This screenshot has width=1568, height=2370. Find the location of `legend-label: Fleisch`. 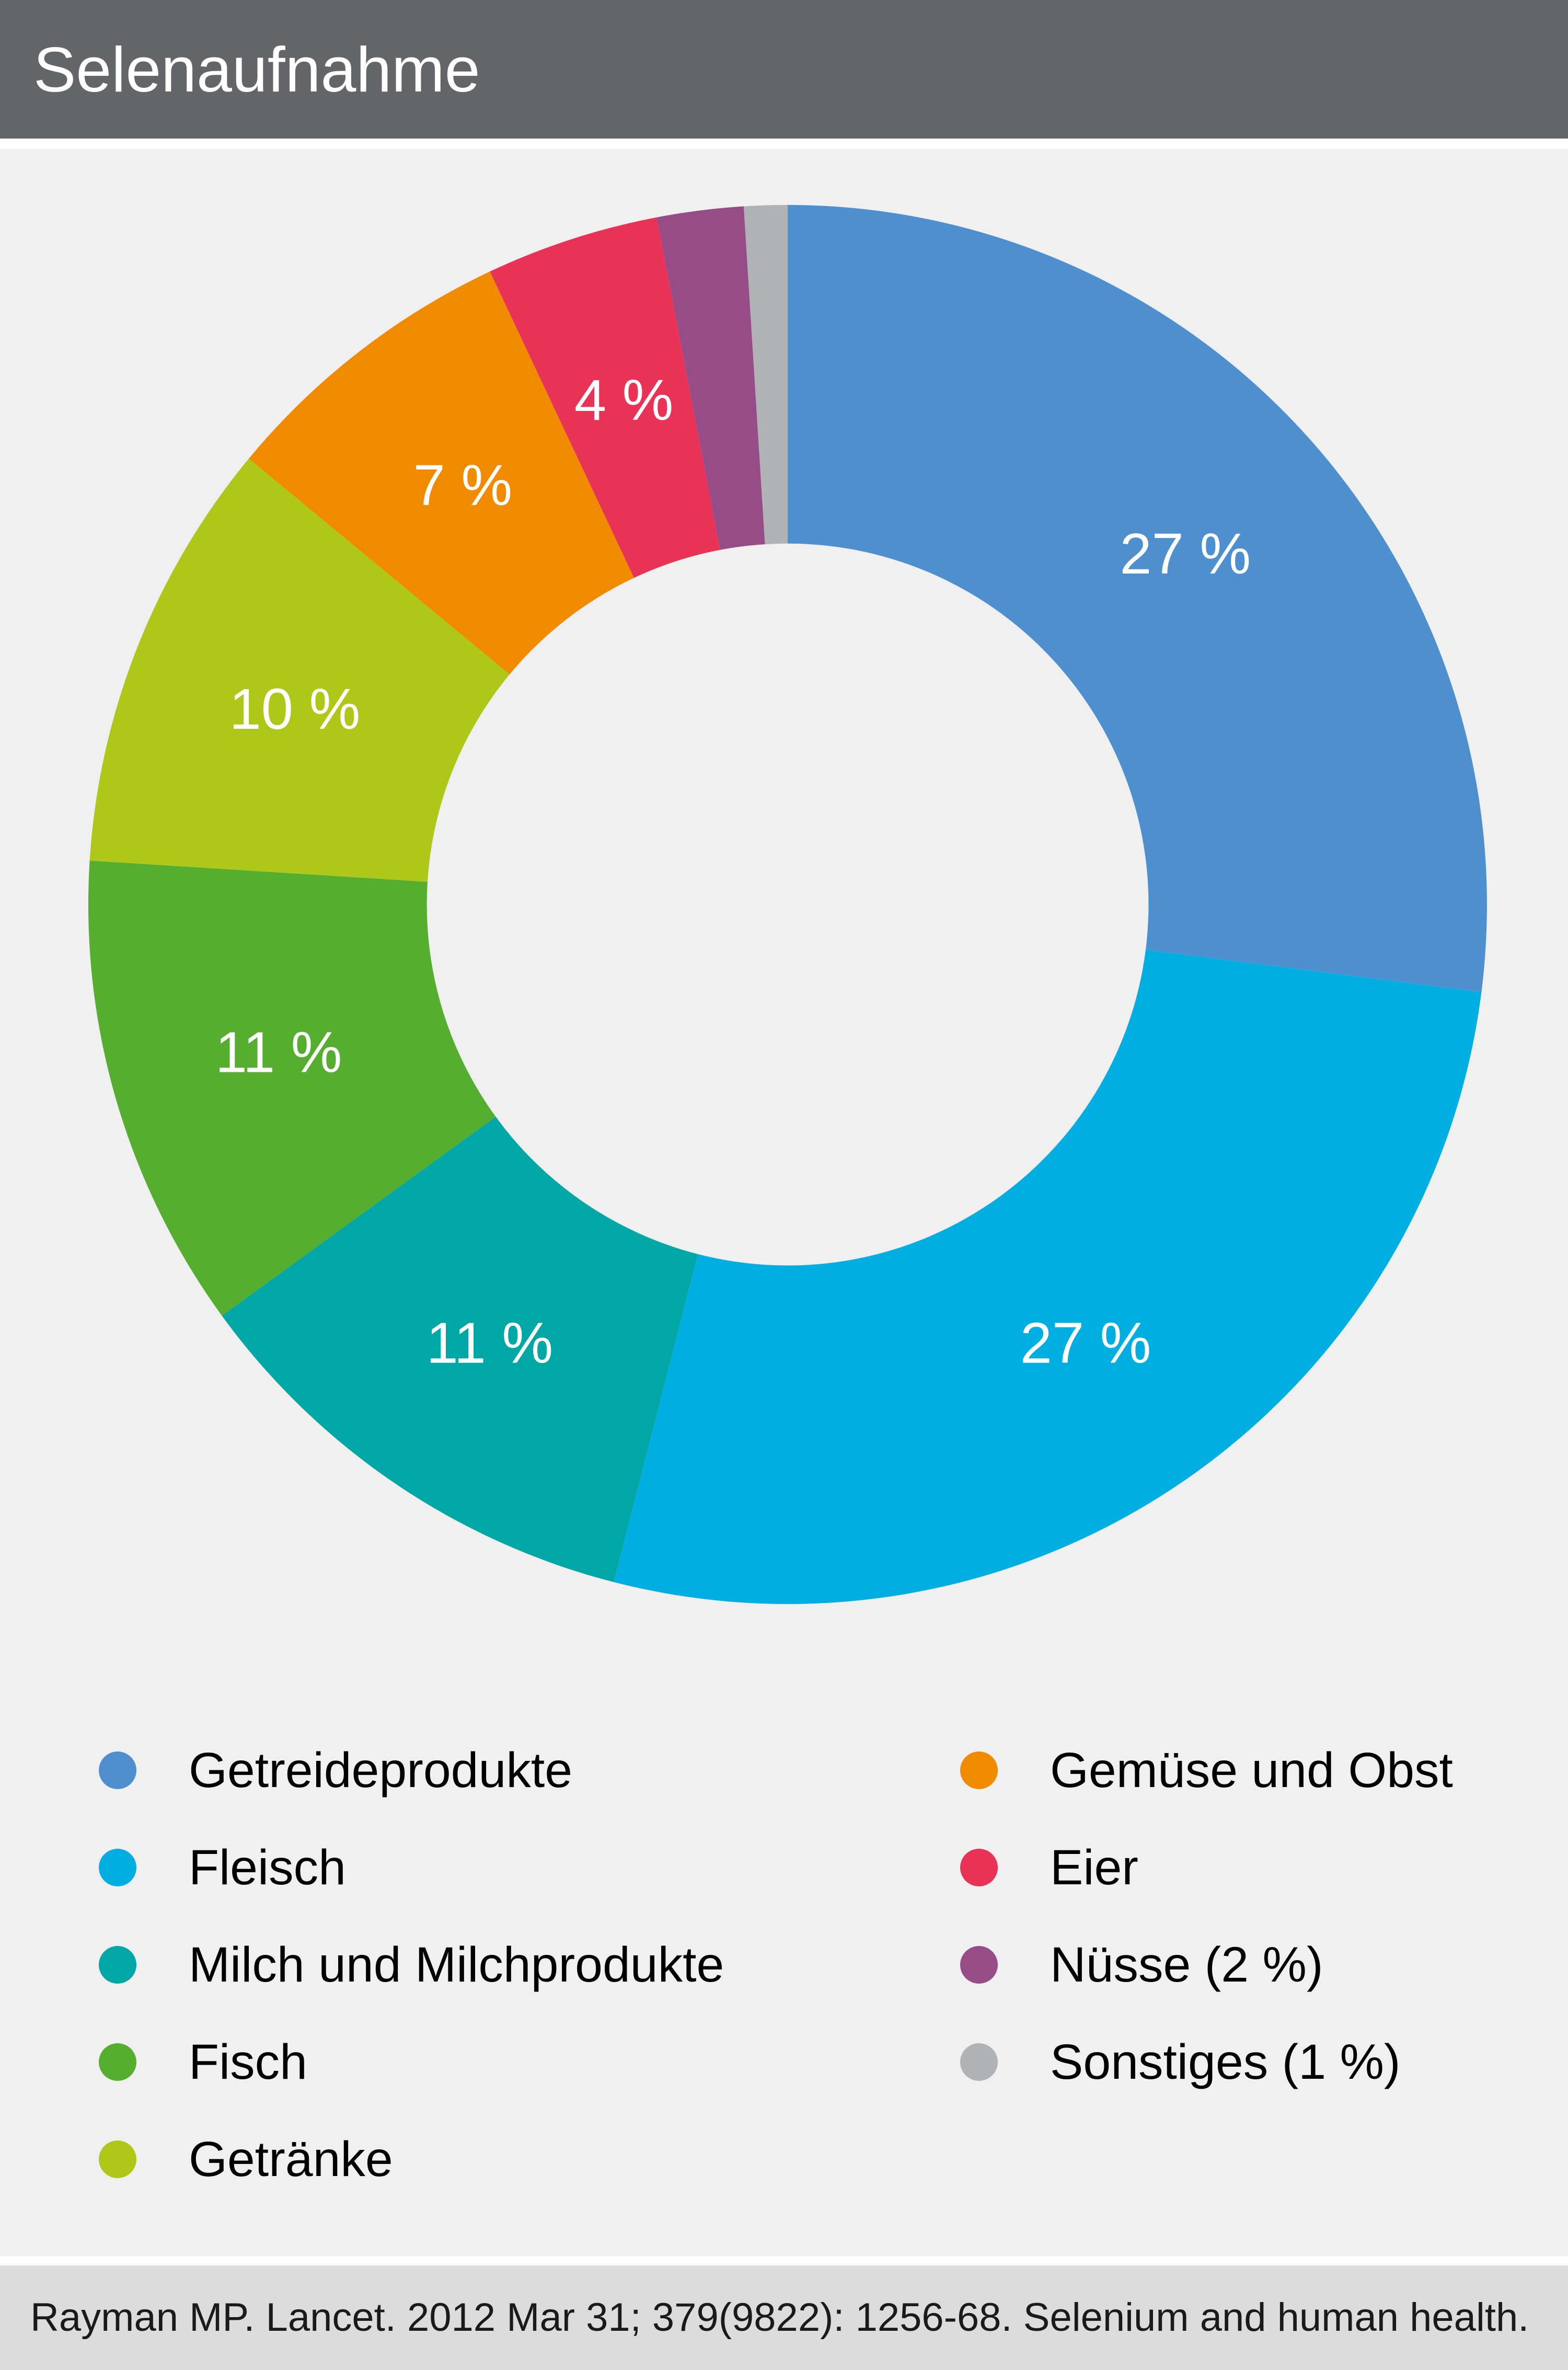

legend-label: Fleisch is located at coordinates (267, 1867).